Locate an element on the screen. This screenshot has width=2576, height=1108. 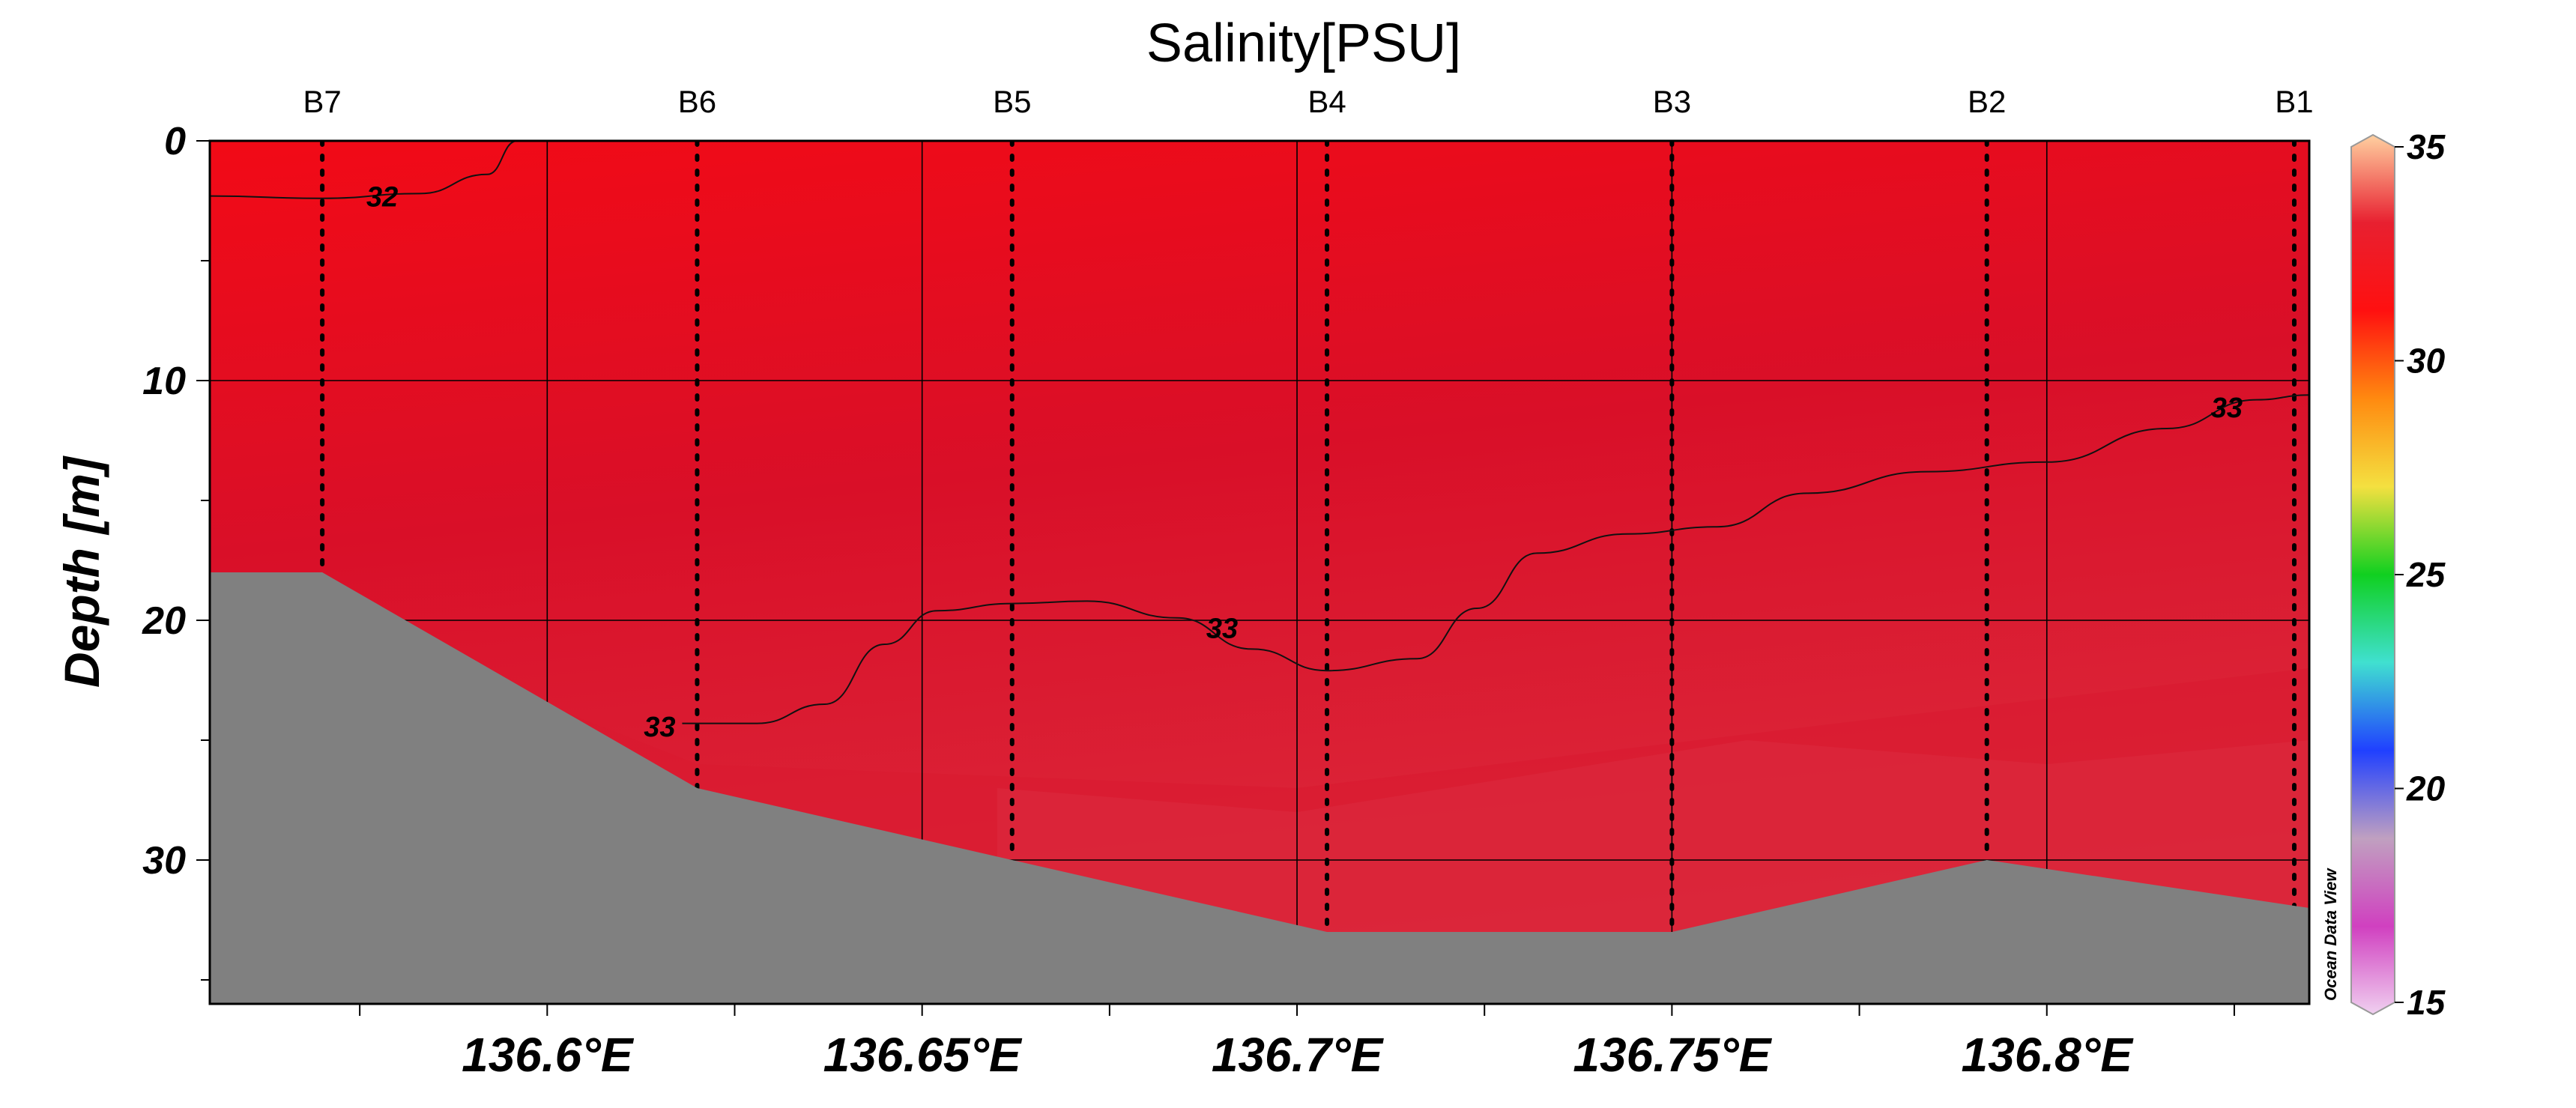
y-tick-label: 10 is located at coordinates (164, 382).